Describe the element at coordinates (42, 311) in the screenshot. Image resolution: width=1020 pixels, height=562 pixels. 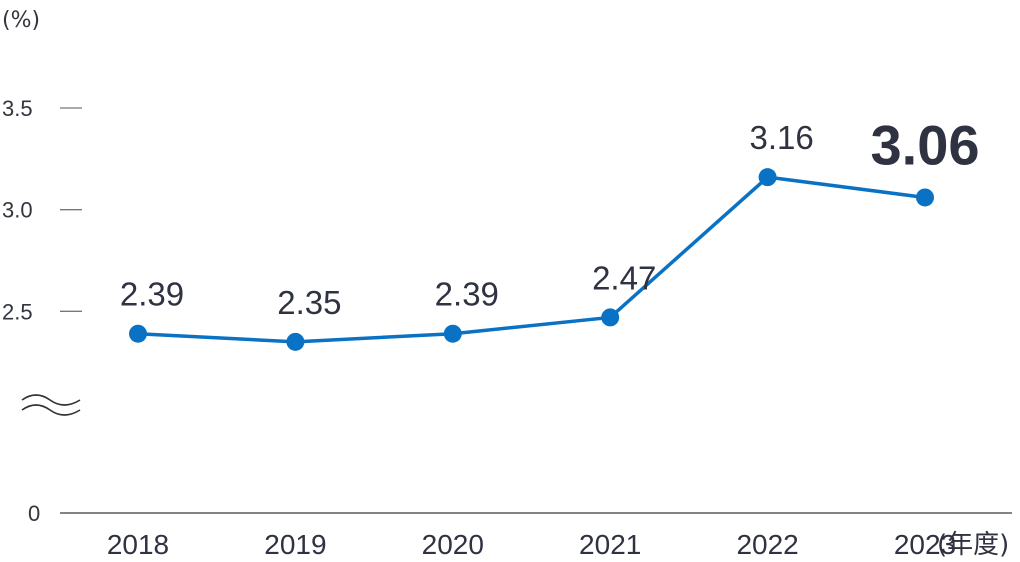
I see `y-axis: 3.5 3.0 2.5 0` at that location.